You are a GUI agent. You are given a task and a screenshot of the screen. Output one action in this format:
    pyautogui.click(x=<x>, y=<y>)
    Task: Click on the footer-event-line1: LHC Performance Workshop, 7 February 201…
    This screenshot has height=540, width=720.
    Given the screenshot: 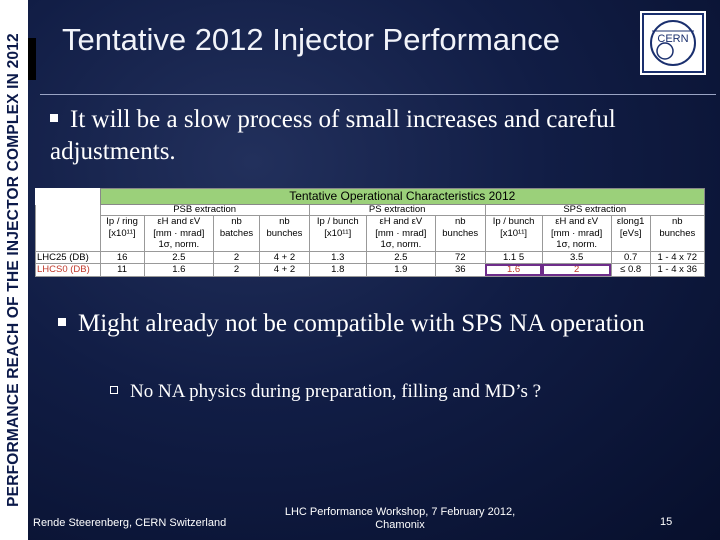 What is the action you would take?
    pyautogui.click(x=400, y=512)
    